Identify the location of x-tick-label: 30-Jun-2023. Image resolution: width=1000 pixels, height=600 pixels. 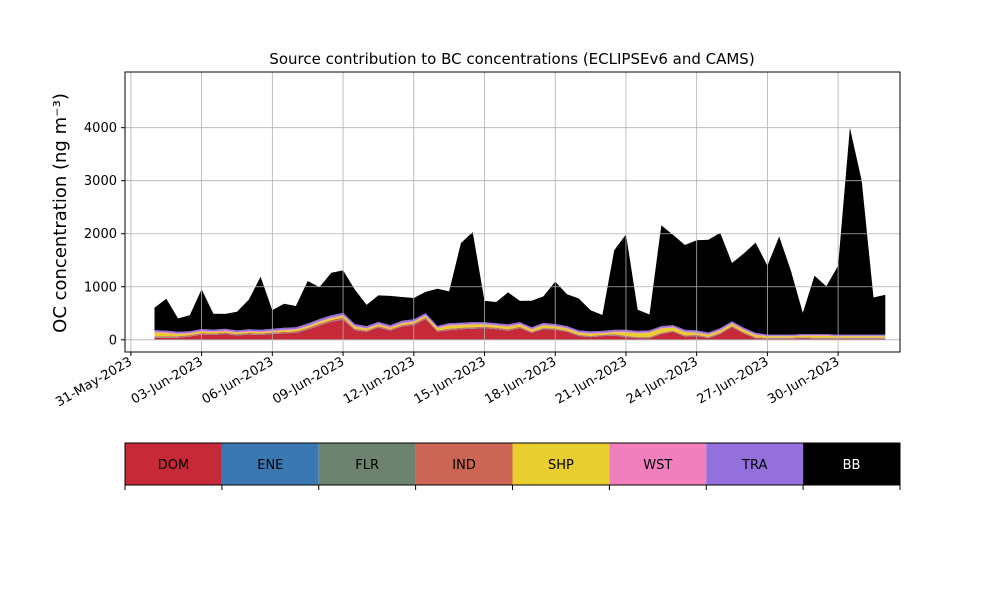
(803, 380).